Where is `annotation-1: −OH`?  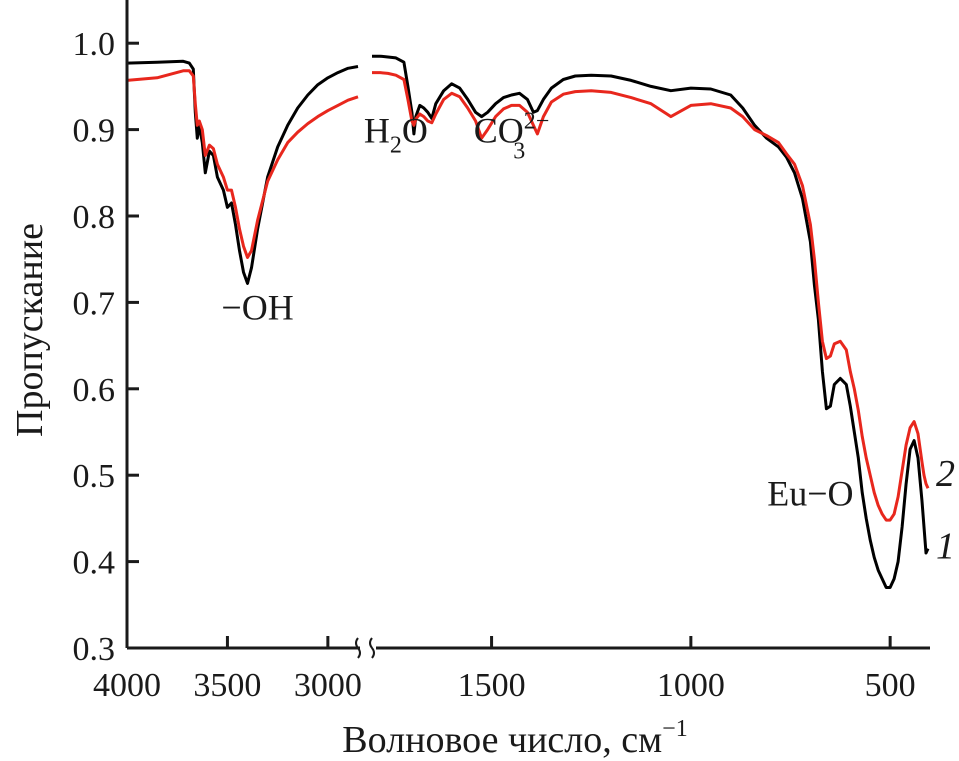 annotation-1: −OH is located at coordinates (257, 308).